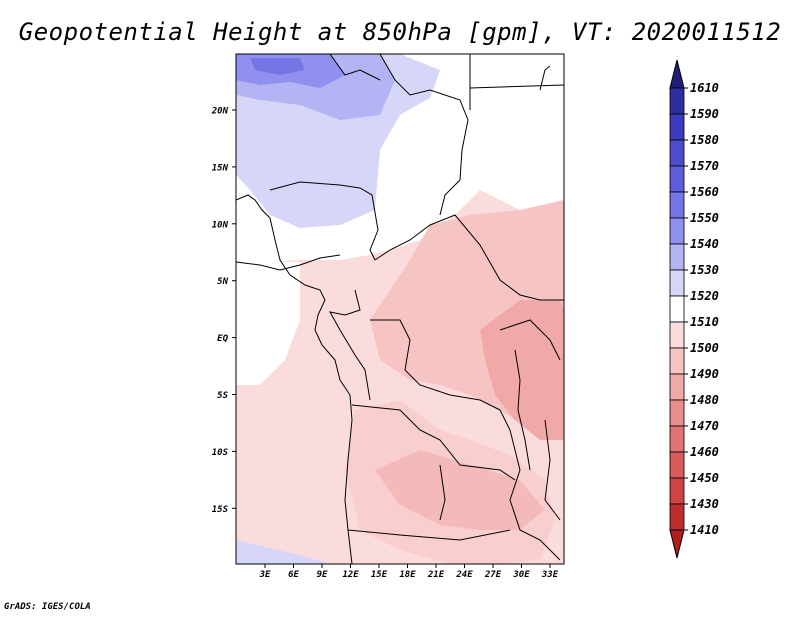  What do you see at coordinates (550, 575) in the screenshot?
I see `lon-label: 33E` at bounding box center [550, 575].